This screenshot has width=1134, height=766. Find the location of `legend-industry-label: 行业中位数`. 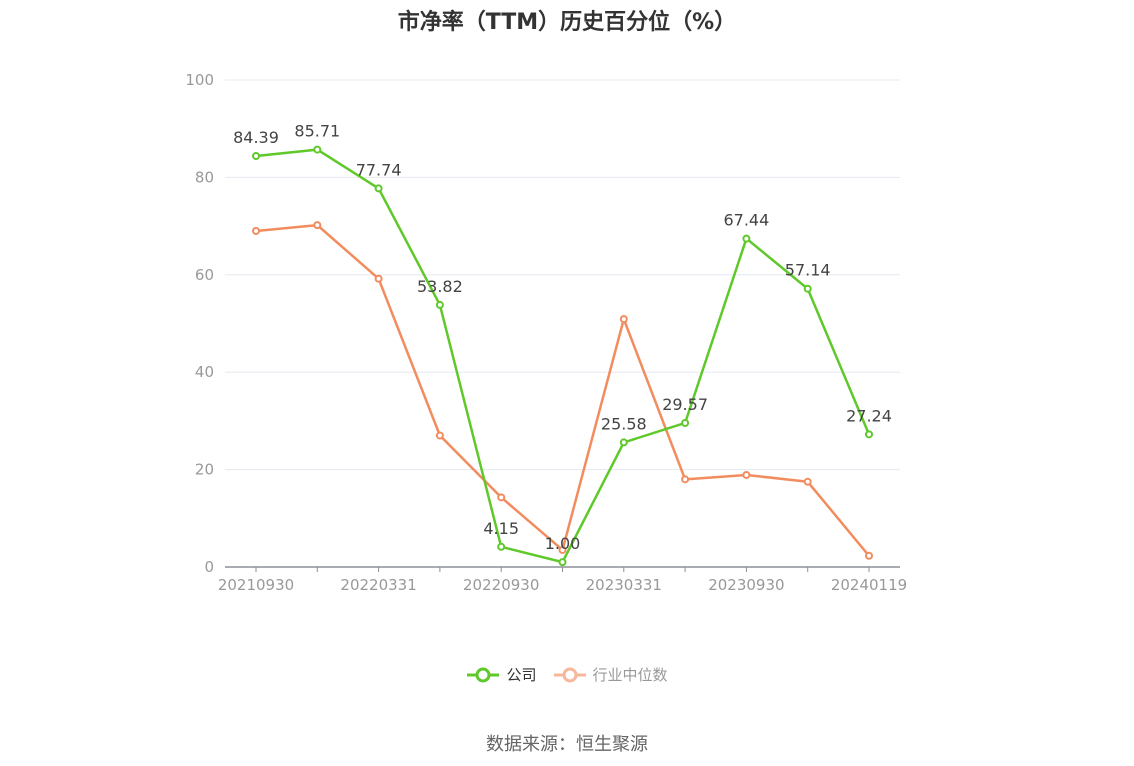

legend-industry-label: 行业中位数 is located at coordinates (630, 675).